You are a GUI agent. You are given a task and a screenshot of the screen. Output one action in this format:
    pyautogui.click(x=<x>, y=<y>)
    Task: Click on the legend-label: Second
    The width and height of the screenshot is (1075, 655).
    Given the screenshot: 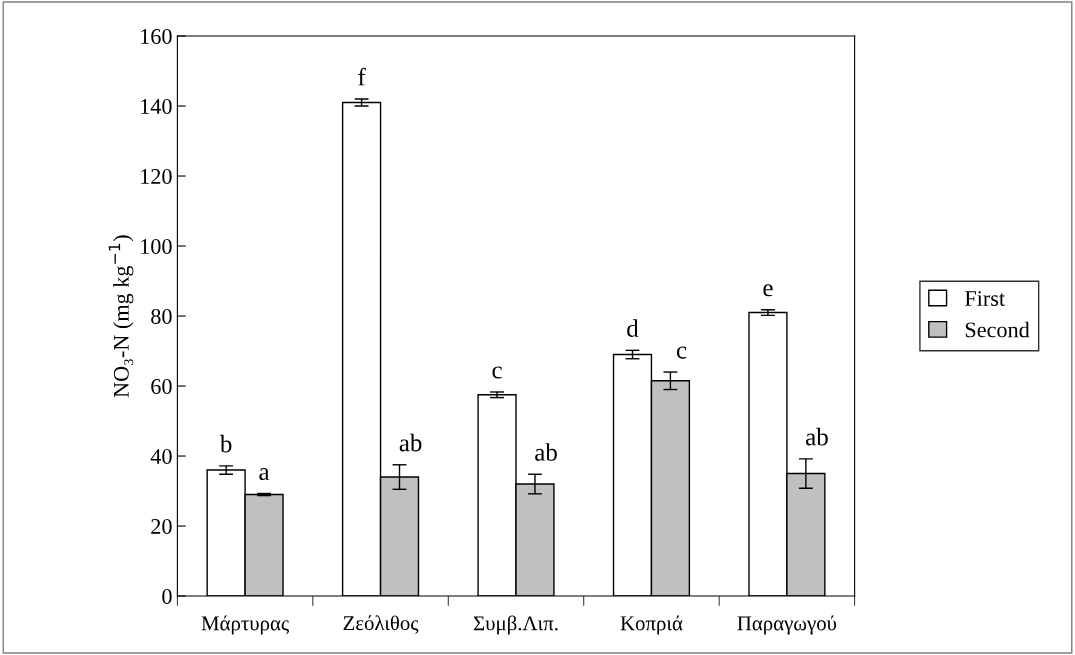 What is the action you would take?
    pyautogui.click(x=997, y=329)
    